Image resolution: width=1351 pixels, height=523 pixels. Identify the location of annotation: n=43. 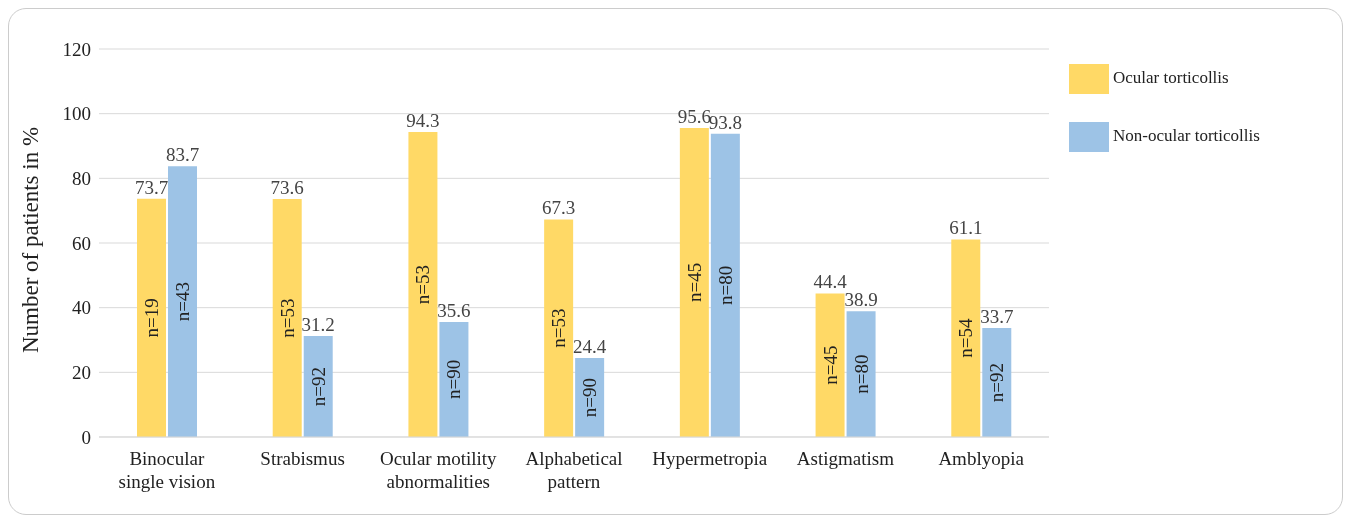
(182, 302).